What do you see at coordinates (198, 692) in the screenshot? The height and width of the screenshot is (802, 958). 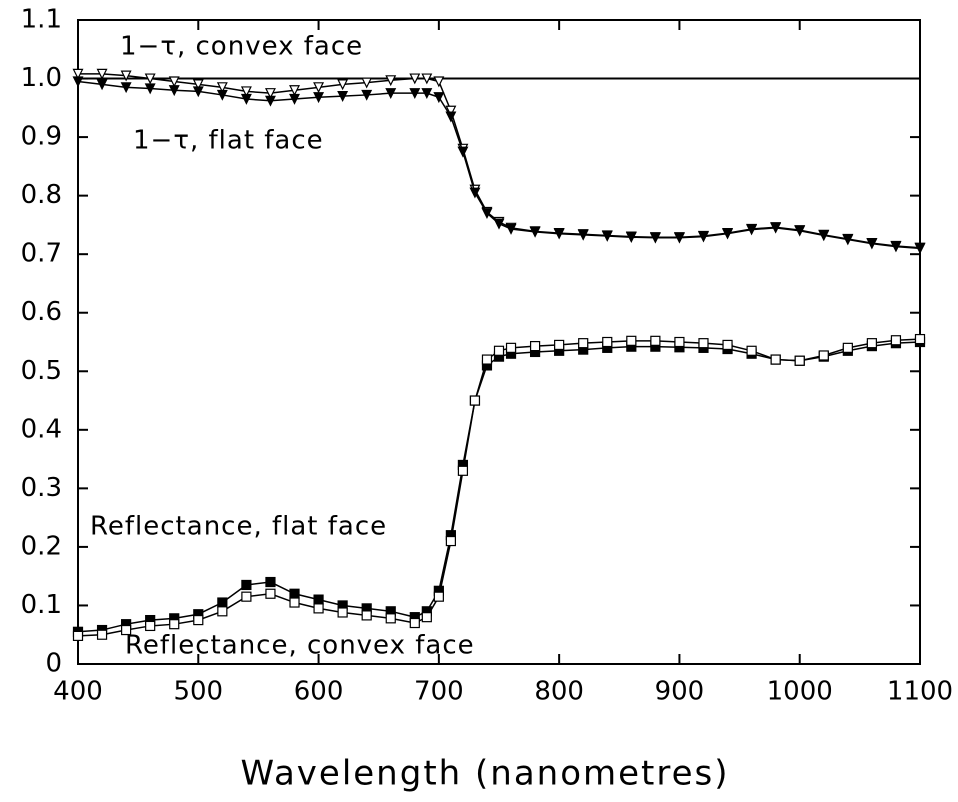 I see `x-tick-label: 500` at bounding box center [198, 692].